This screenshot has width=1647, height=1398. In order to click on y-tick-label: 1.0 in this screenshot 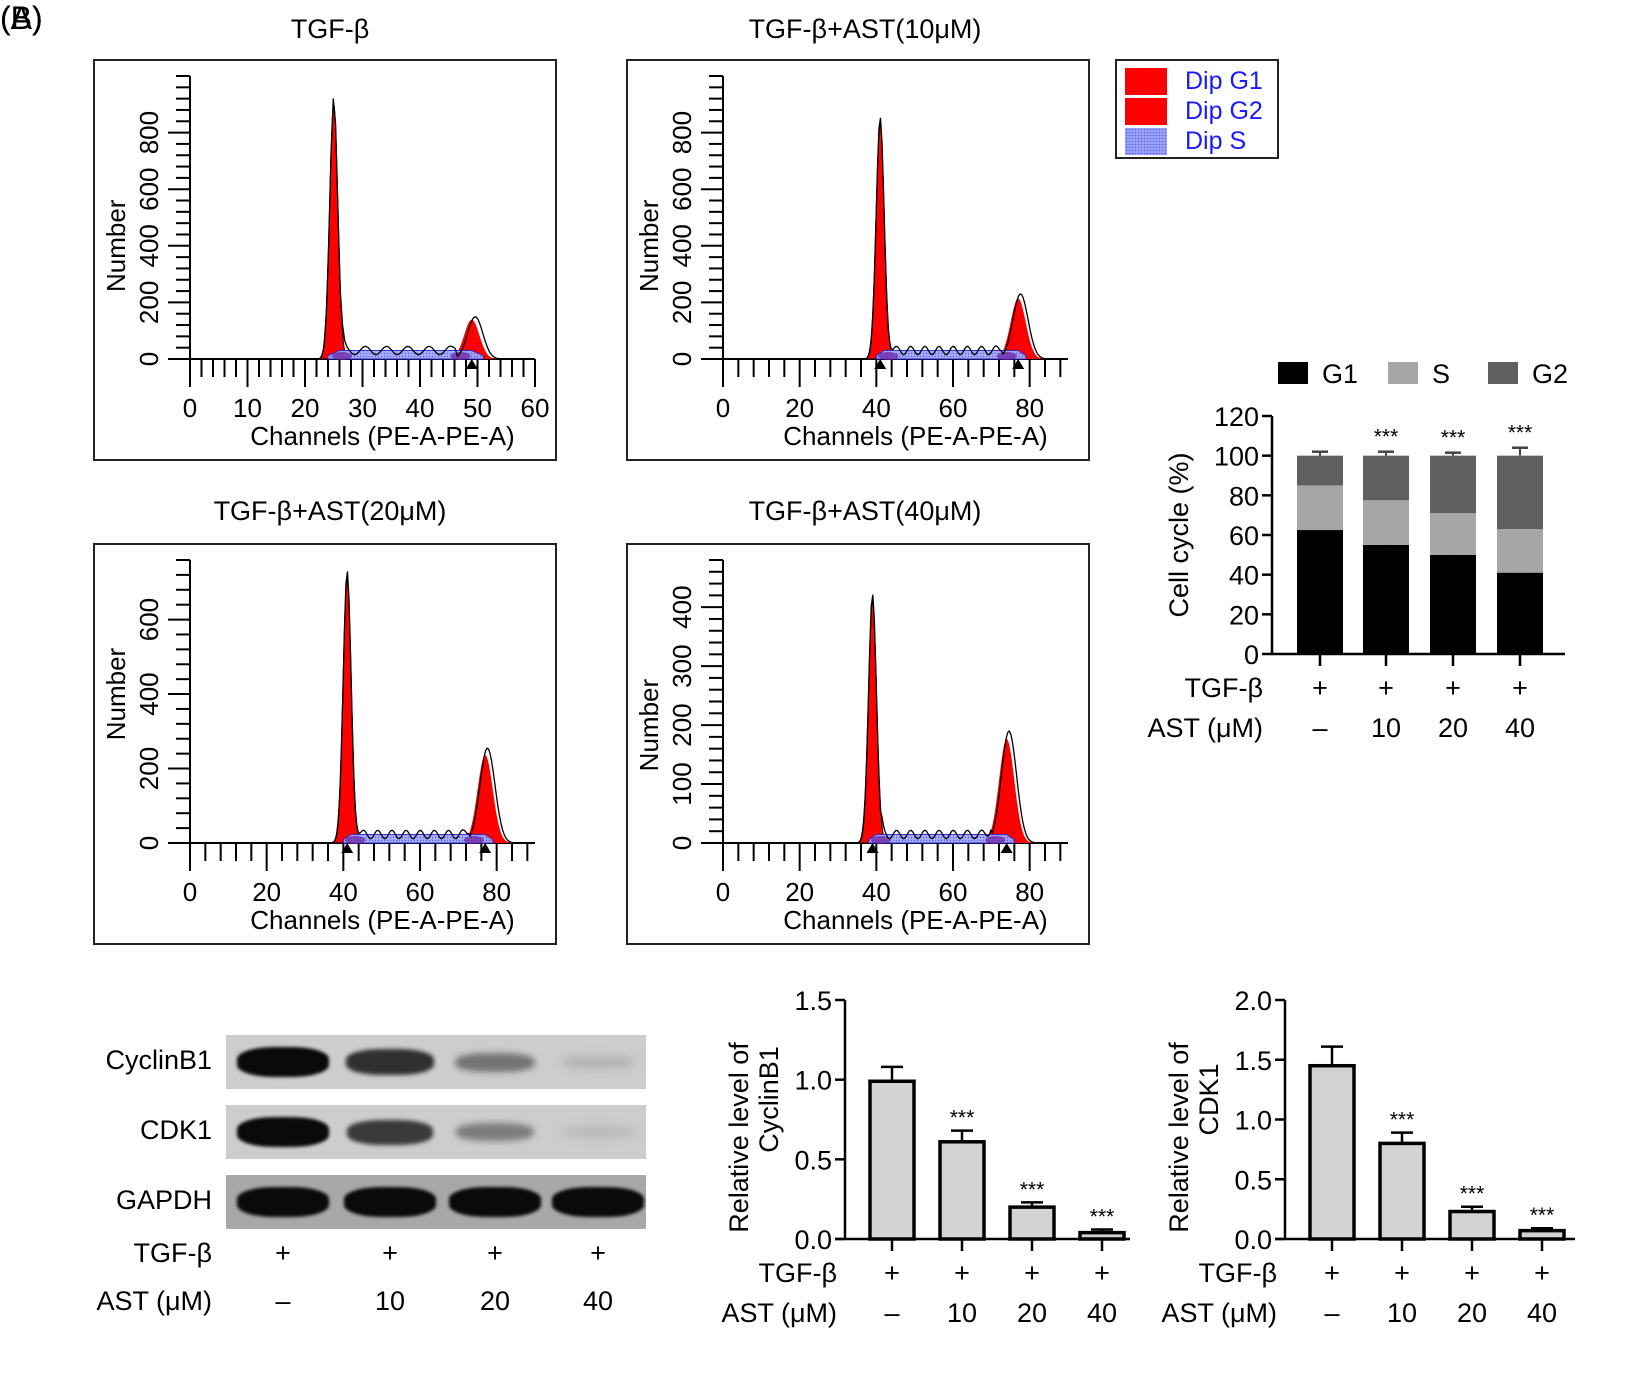, I will do `click(813, 1081)`.